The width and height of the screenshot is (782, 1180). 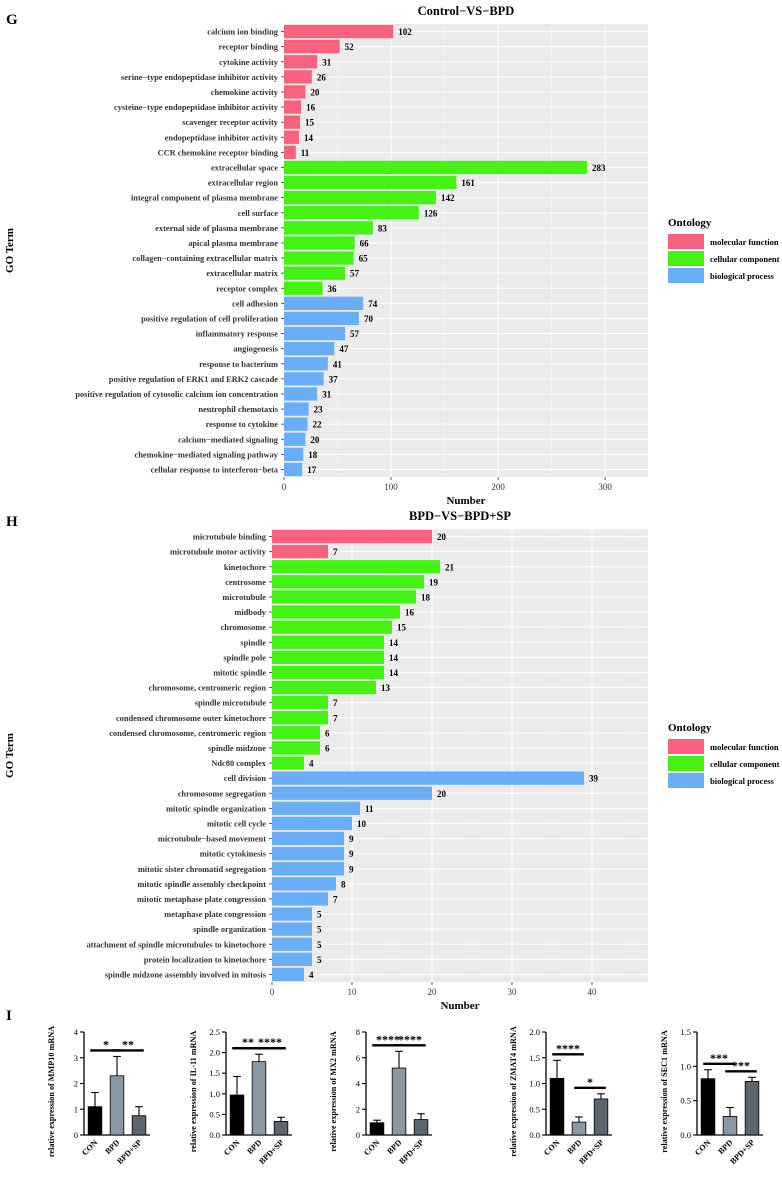 What do you see at coordinates (258, 213) in the screenshot?
I see `g-category-label: cell surface` at bounding box center [258, 213].